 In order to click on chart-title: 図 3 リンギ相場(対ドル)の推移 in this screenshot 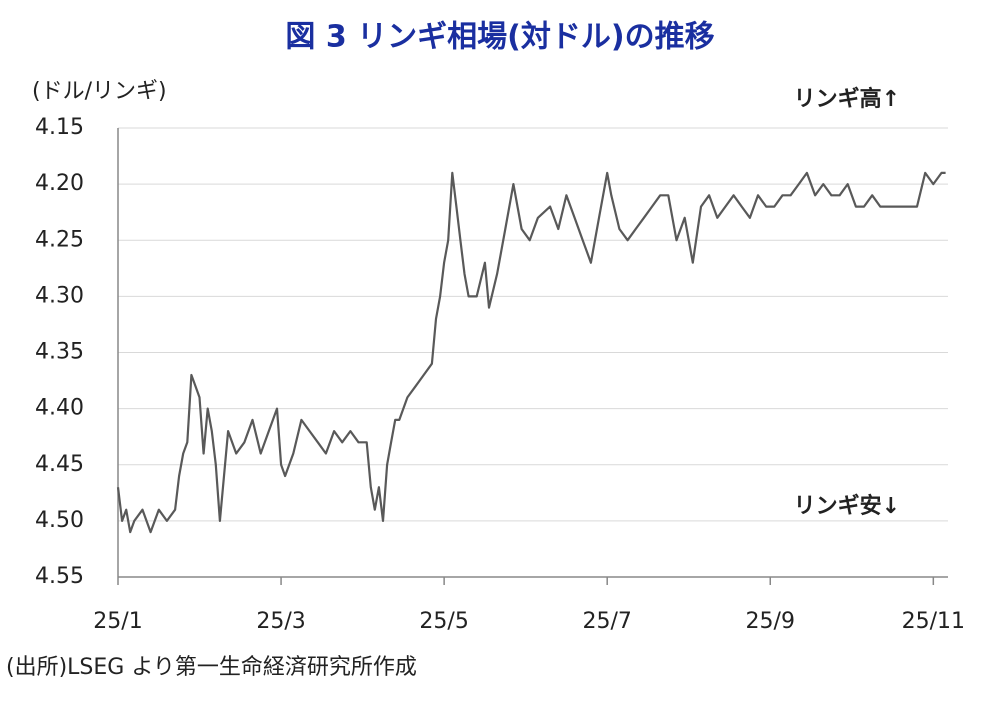, I will do `click(499, 37)`.